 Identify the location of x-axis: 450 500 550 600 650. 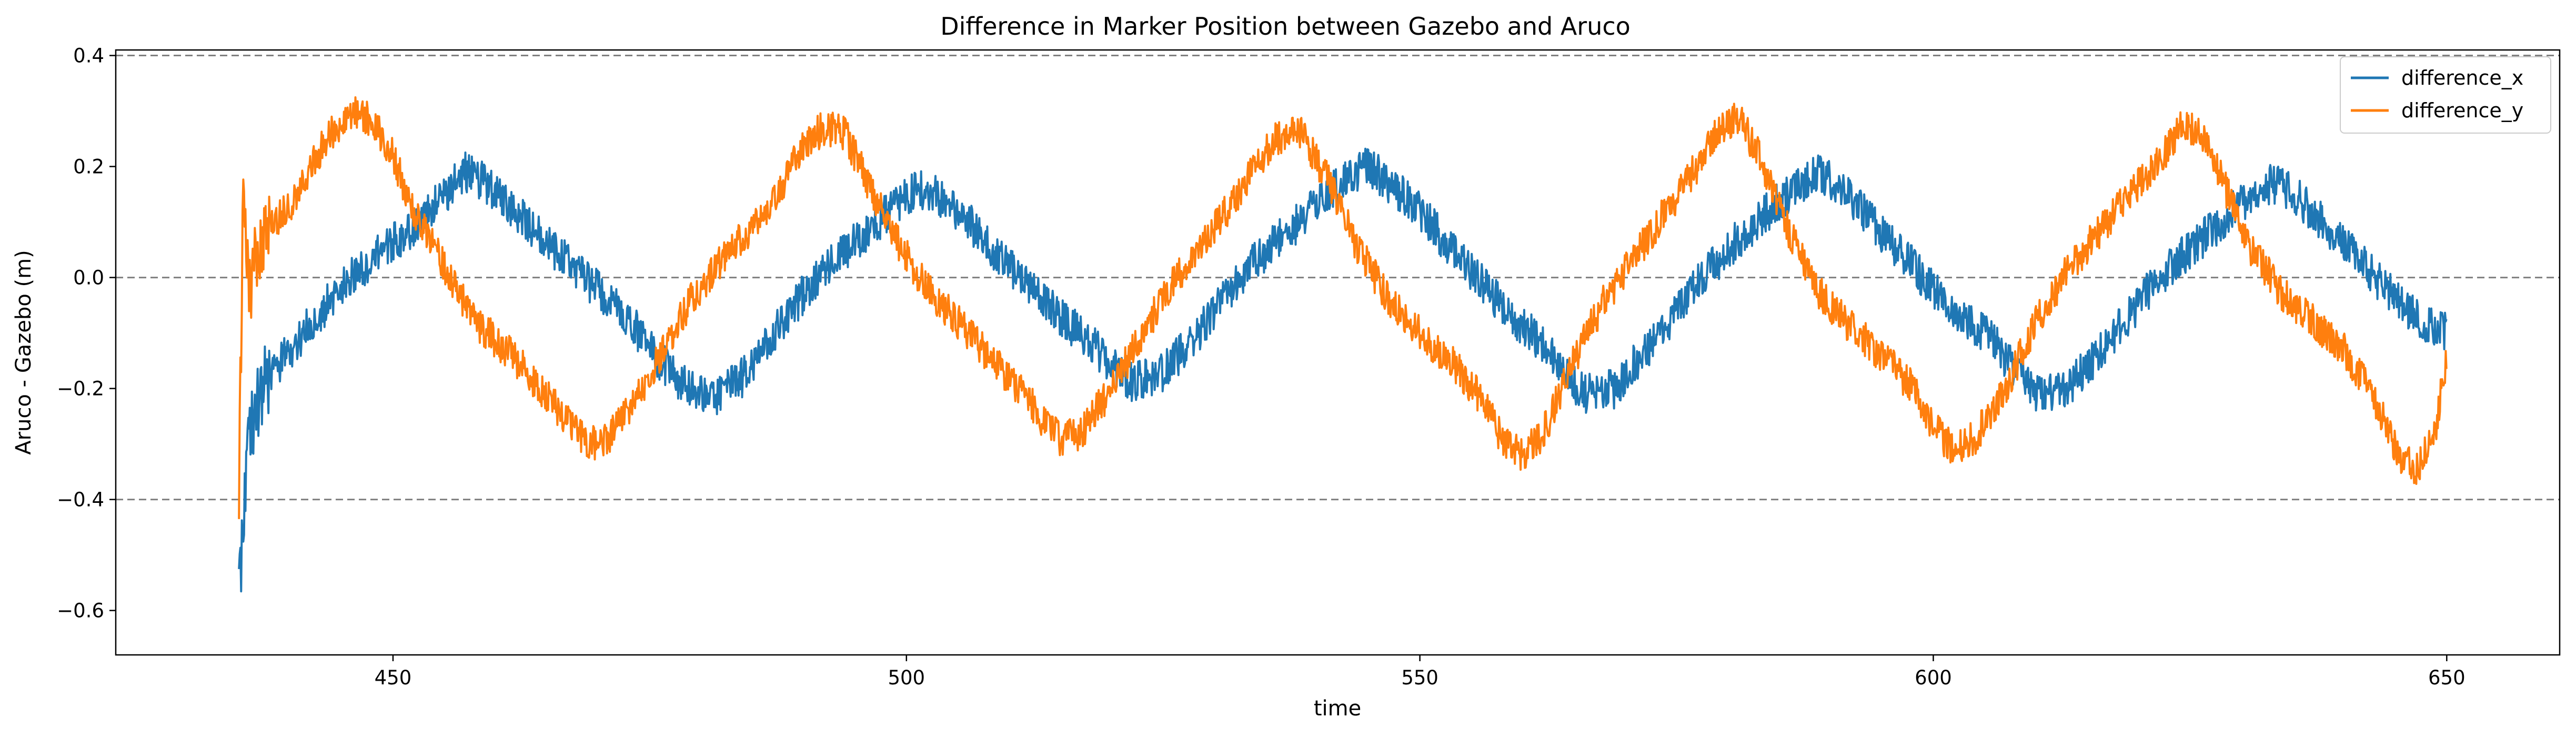
(1420, 672).